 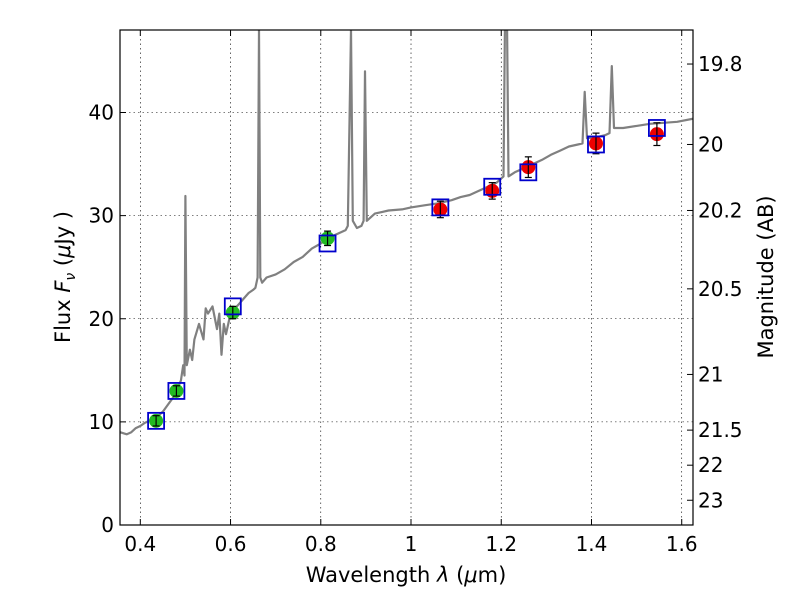 I want to click on x-tick-label: 1.6, so click(x=682, y=544).